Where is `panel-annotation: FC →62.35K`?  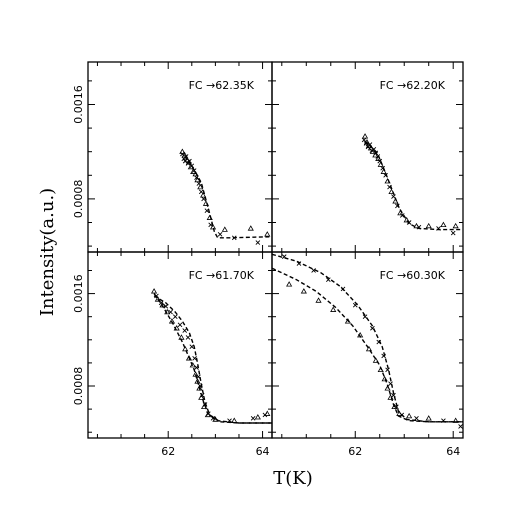
panel-annotation: FC →62.35K is located at coordinates (222, 85).